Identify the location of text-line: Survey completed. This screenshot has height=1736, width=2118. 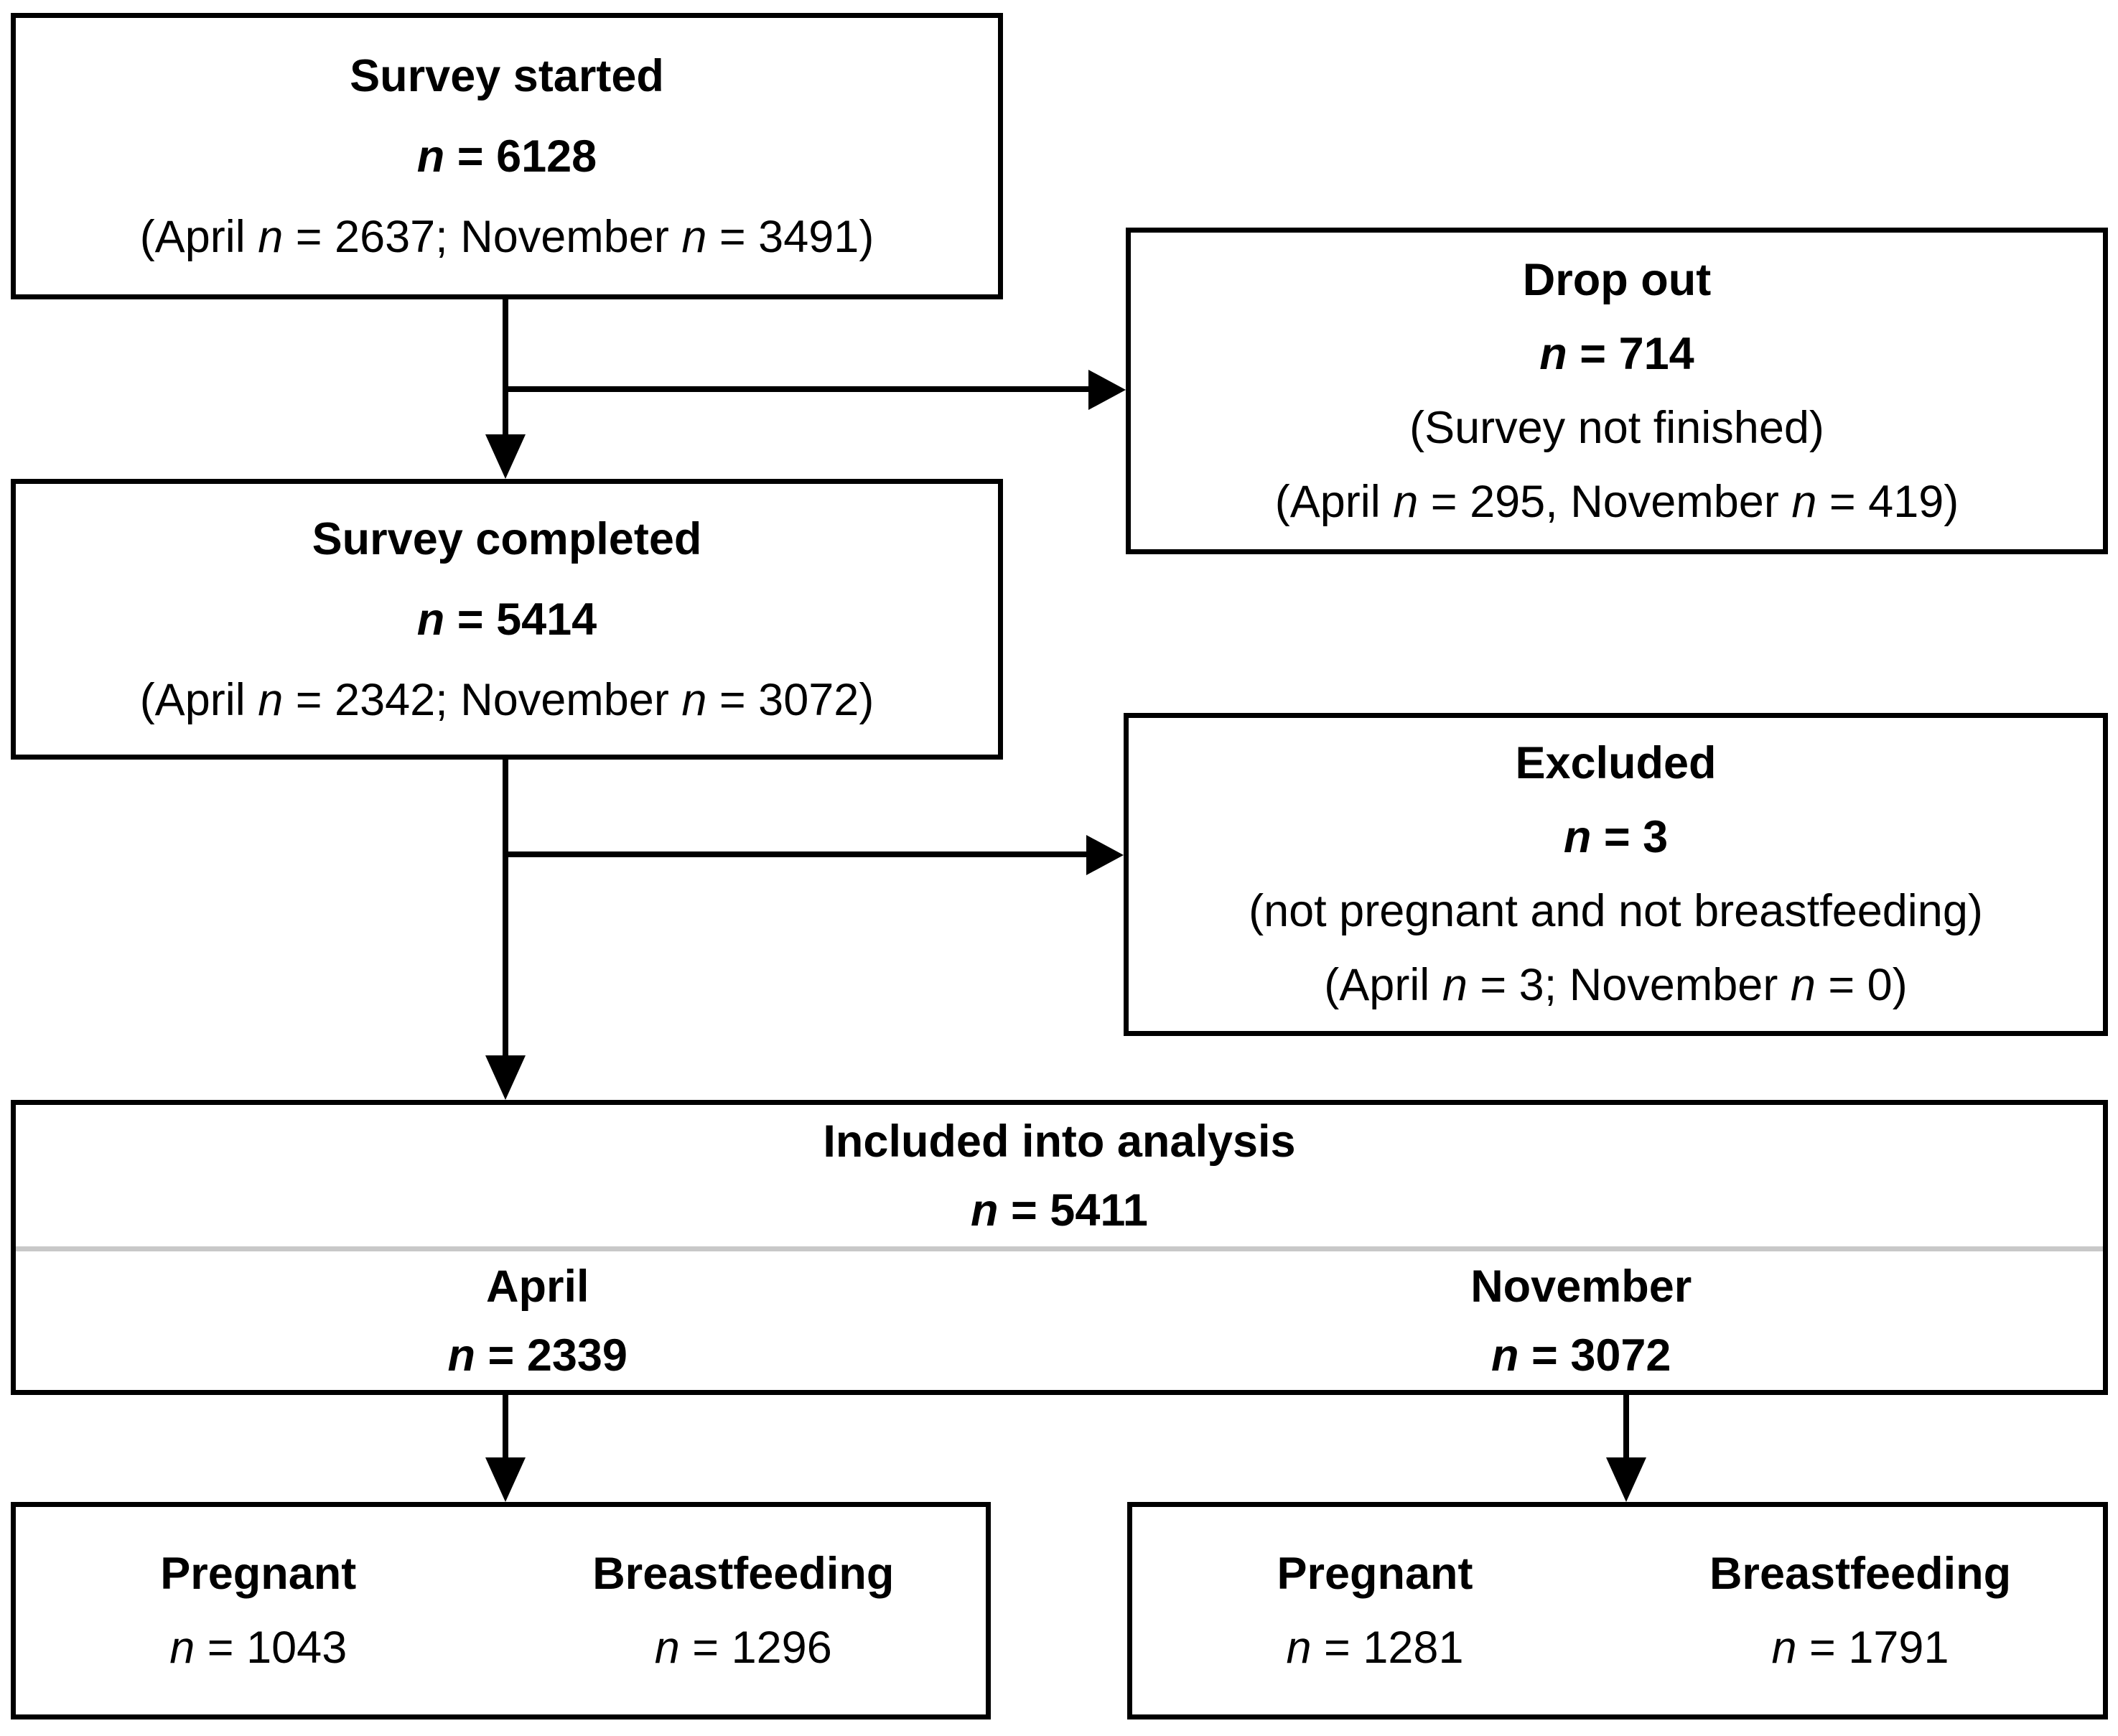
(507, 539).